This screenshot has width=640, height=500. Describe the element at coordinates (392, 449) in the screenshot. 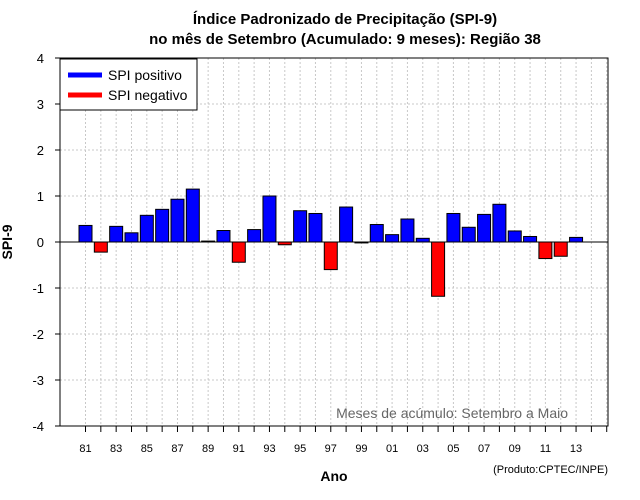

I see `x-tick-label: 01` at that location.